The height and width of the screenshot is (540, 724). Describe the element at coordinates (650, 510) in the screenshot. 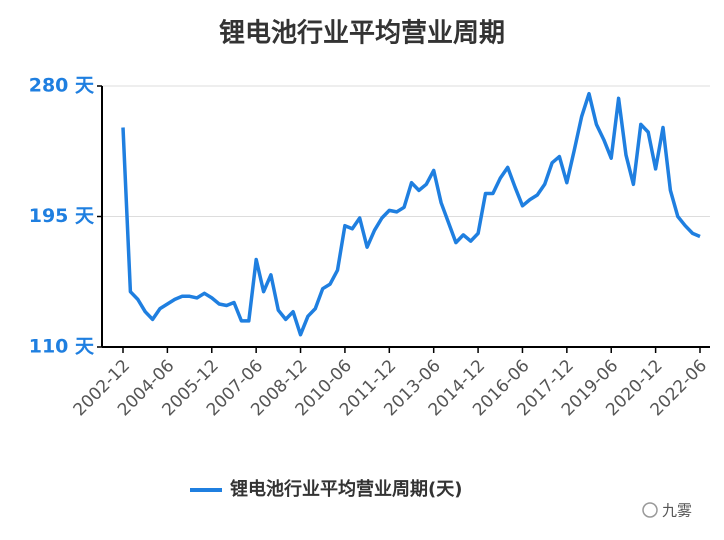

I see `watermark-icon` at that location.